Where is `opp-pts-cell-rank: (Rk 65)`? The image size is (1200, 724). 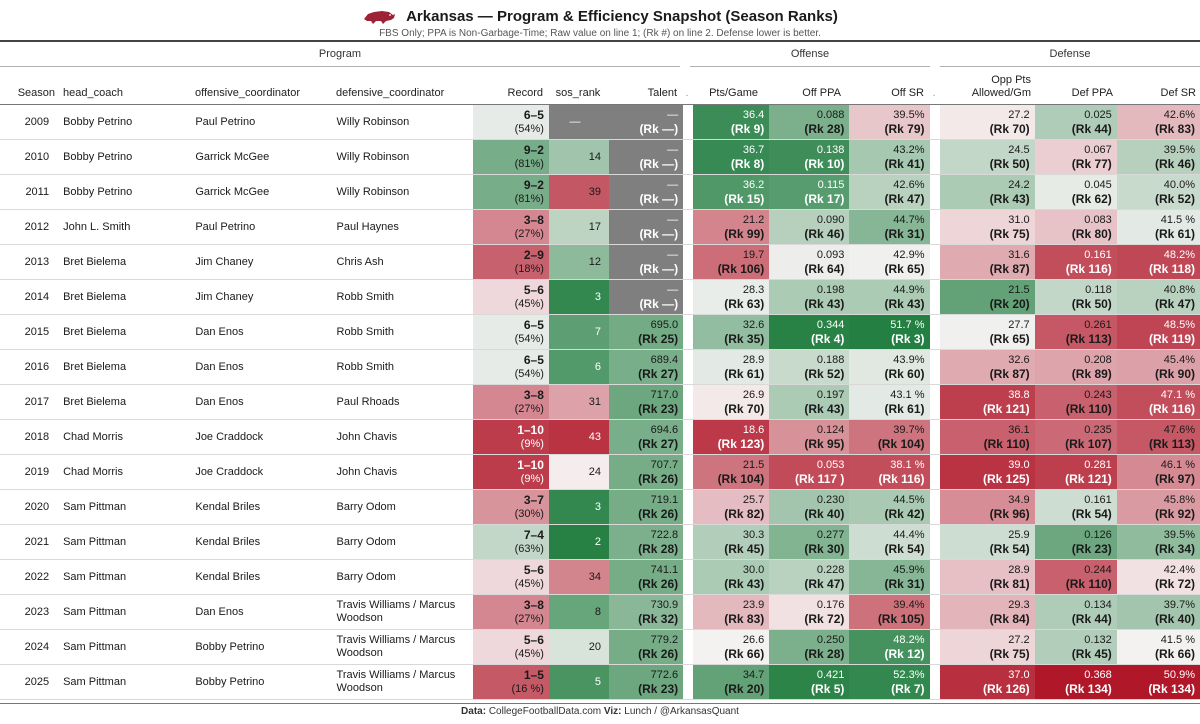 opp-pts-cell-rank: (Rk 65) is located at coordinates (1009, 339).